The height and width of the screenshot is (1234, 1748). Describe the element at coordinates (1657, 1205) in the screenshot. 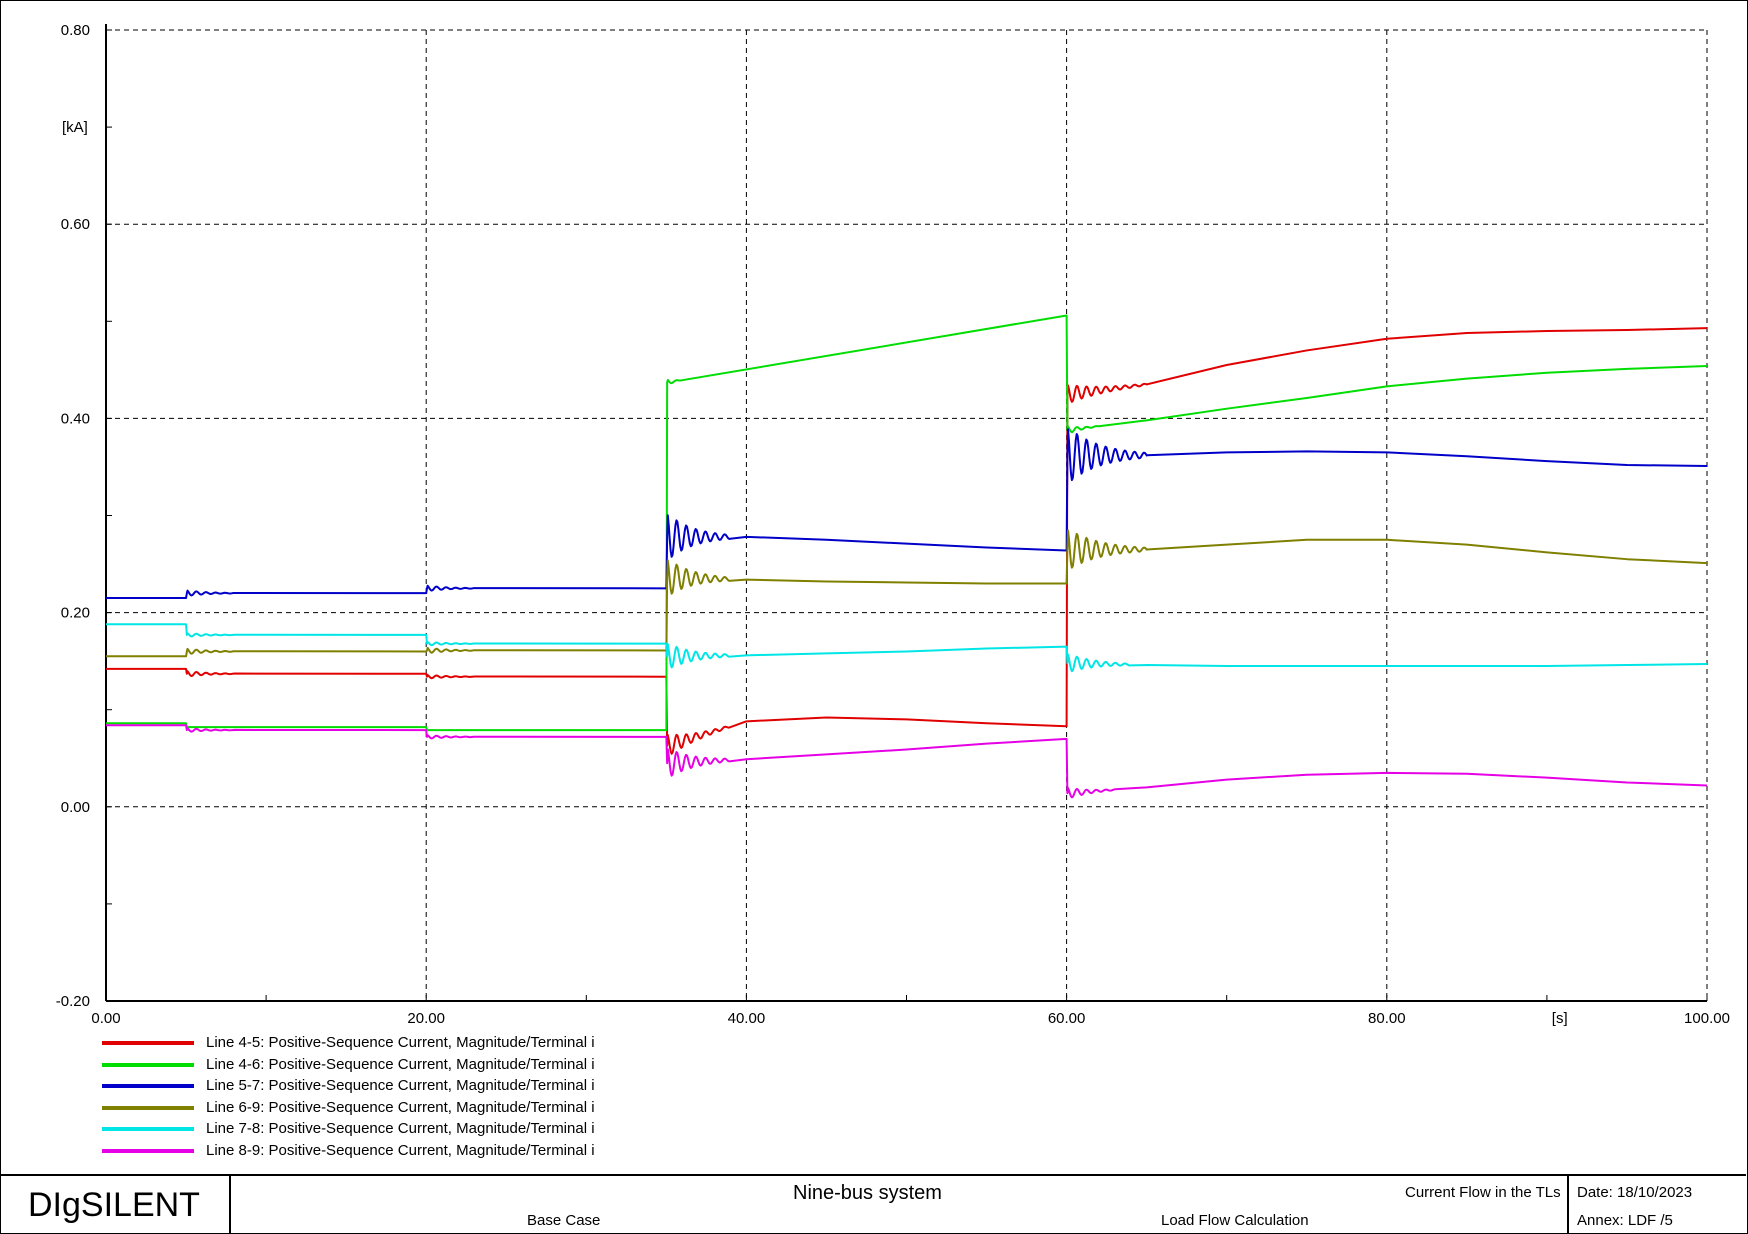

I see `date-annex-cell: Date: 18/10/2023 Annex: LDF /5` at that location.